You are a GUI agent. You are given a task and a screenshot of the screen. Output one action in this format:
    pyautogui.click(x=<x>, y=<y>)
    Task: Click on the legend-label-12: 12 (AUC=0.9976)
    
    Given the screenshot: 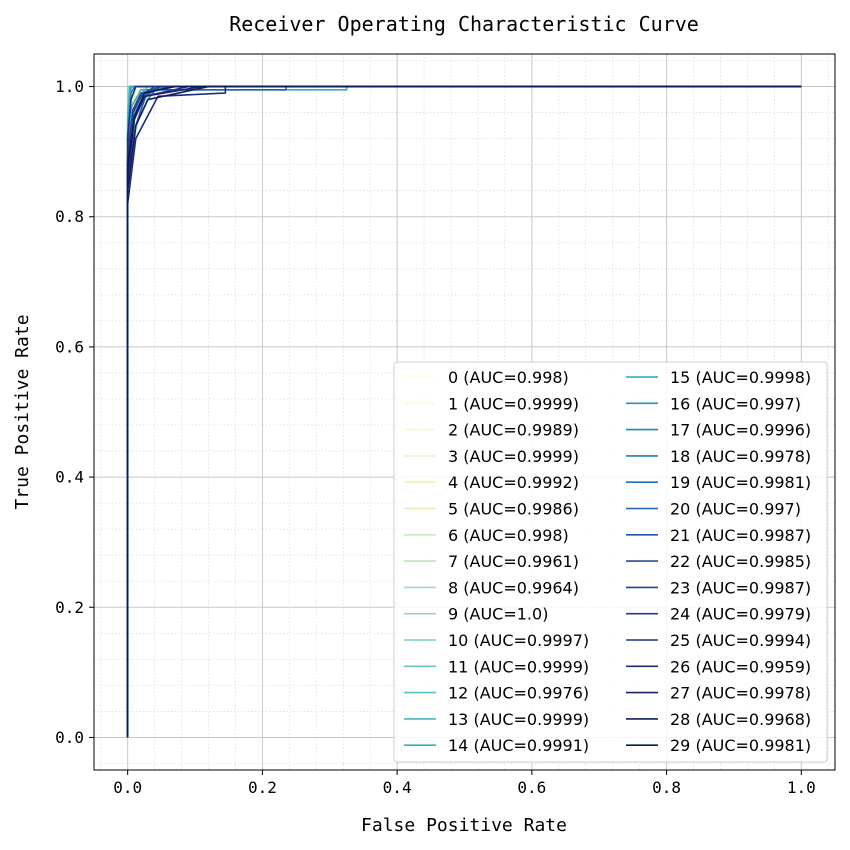 What is the action you would take?
    pyautogui.click(x=518, y=693)
    